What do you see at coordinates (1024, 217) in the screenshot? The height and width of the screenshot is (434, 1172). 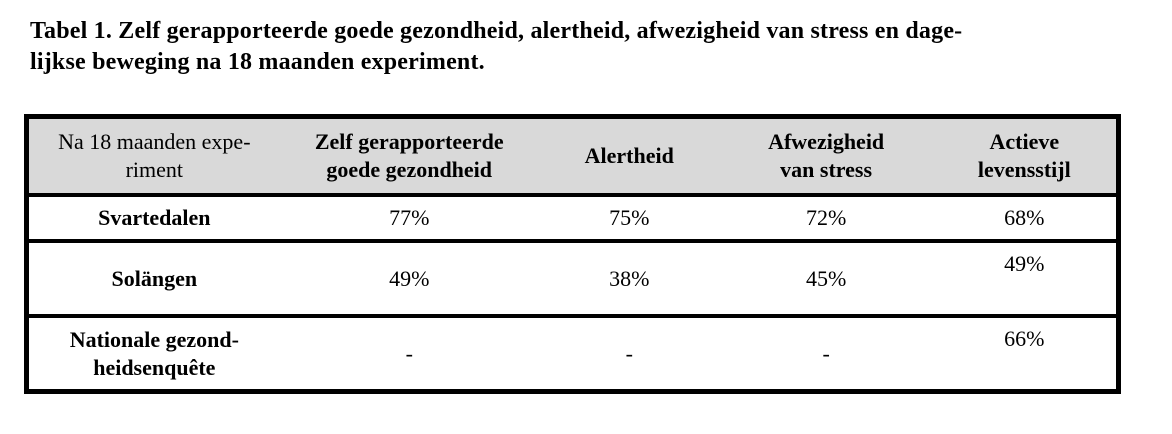 I see `cell-svartedalen-lifestyle: 68%` at bounding box center [1024, 217].